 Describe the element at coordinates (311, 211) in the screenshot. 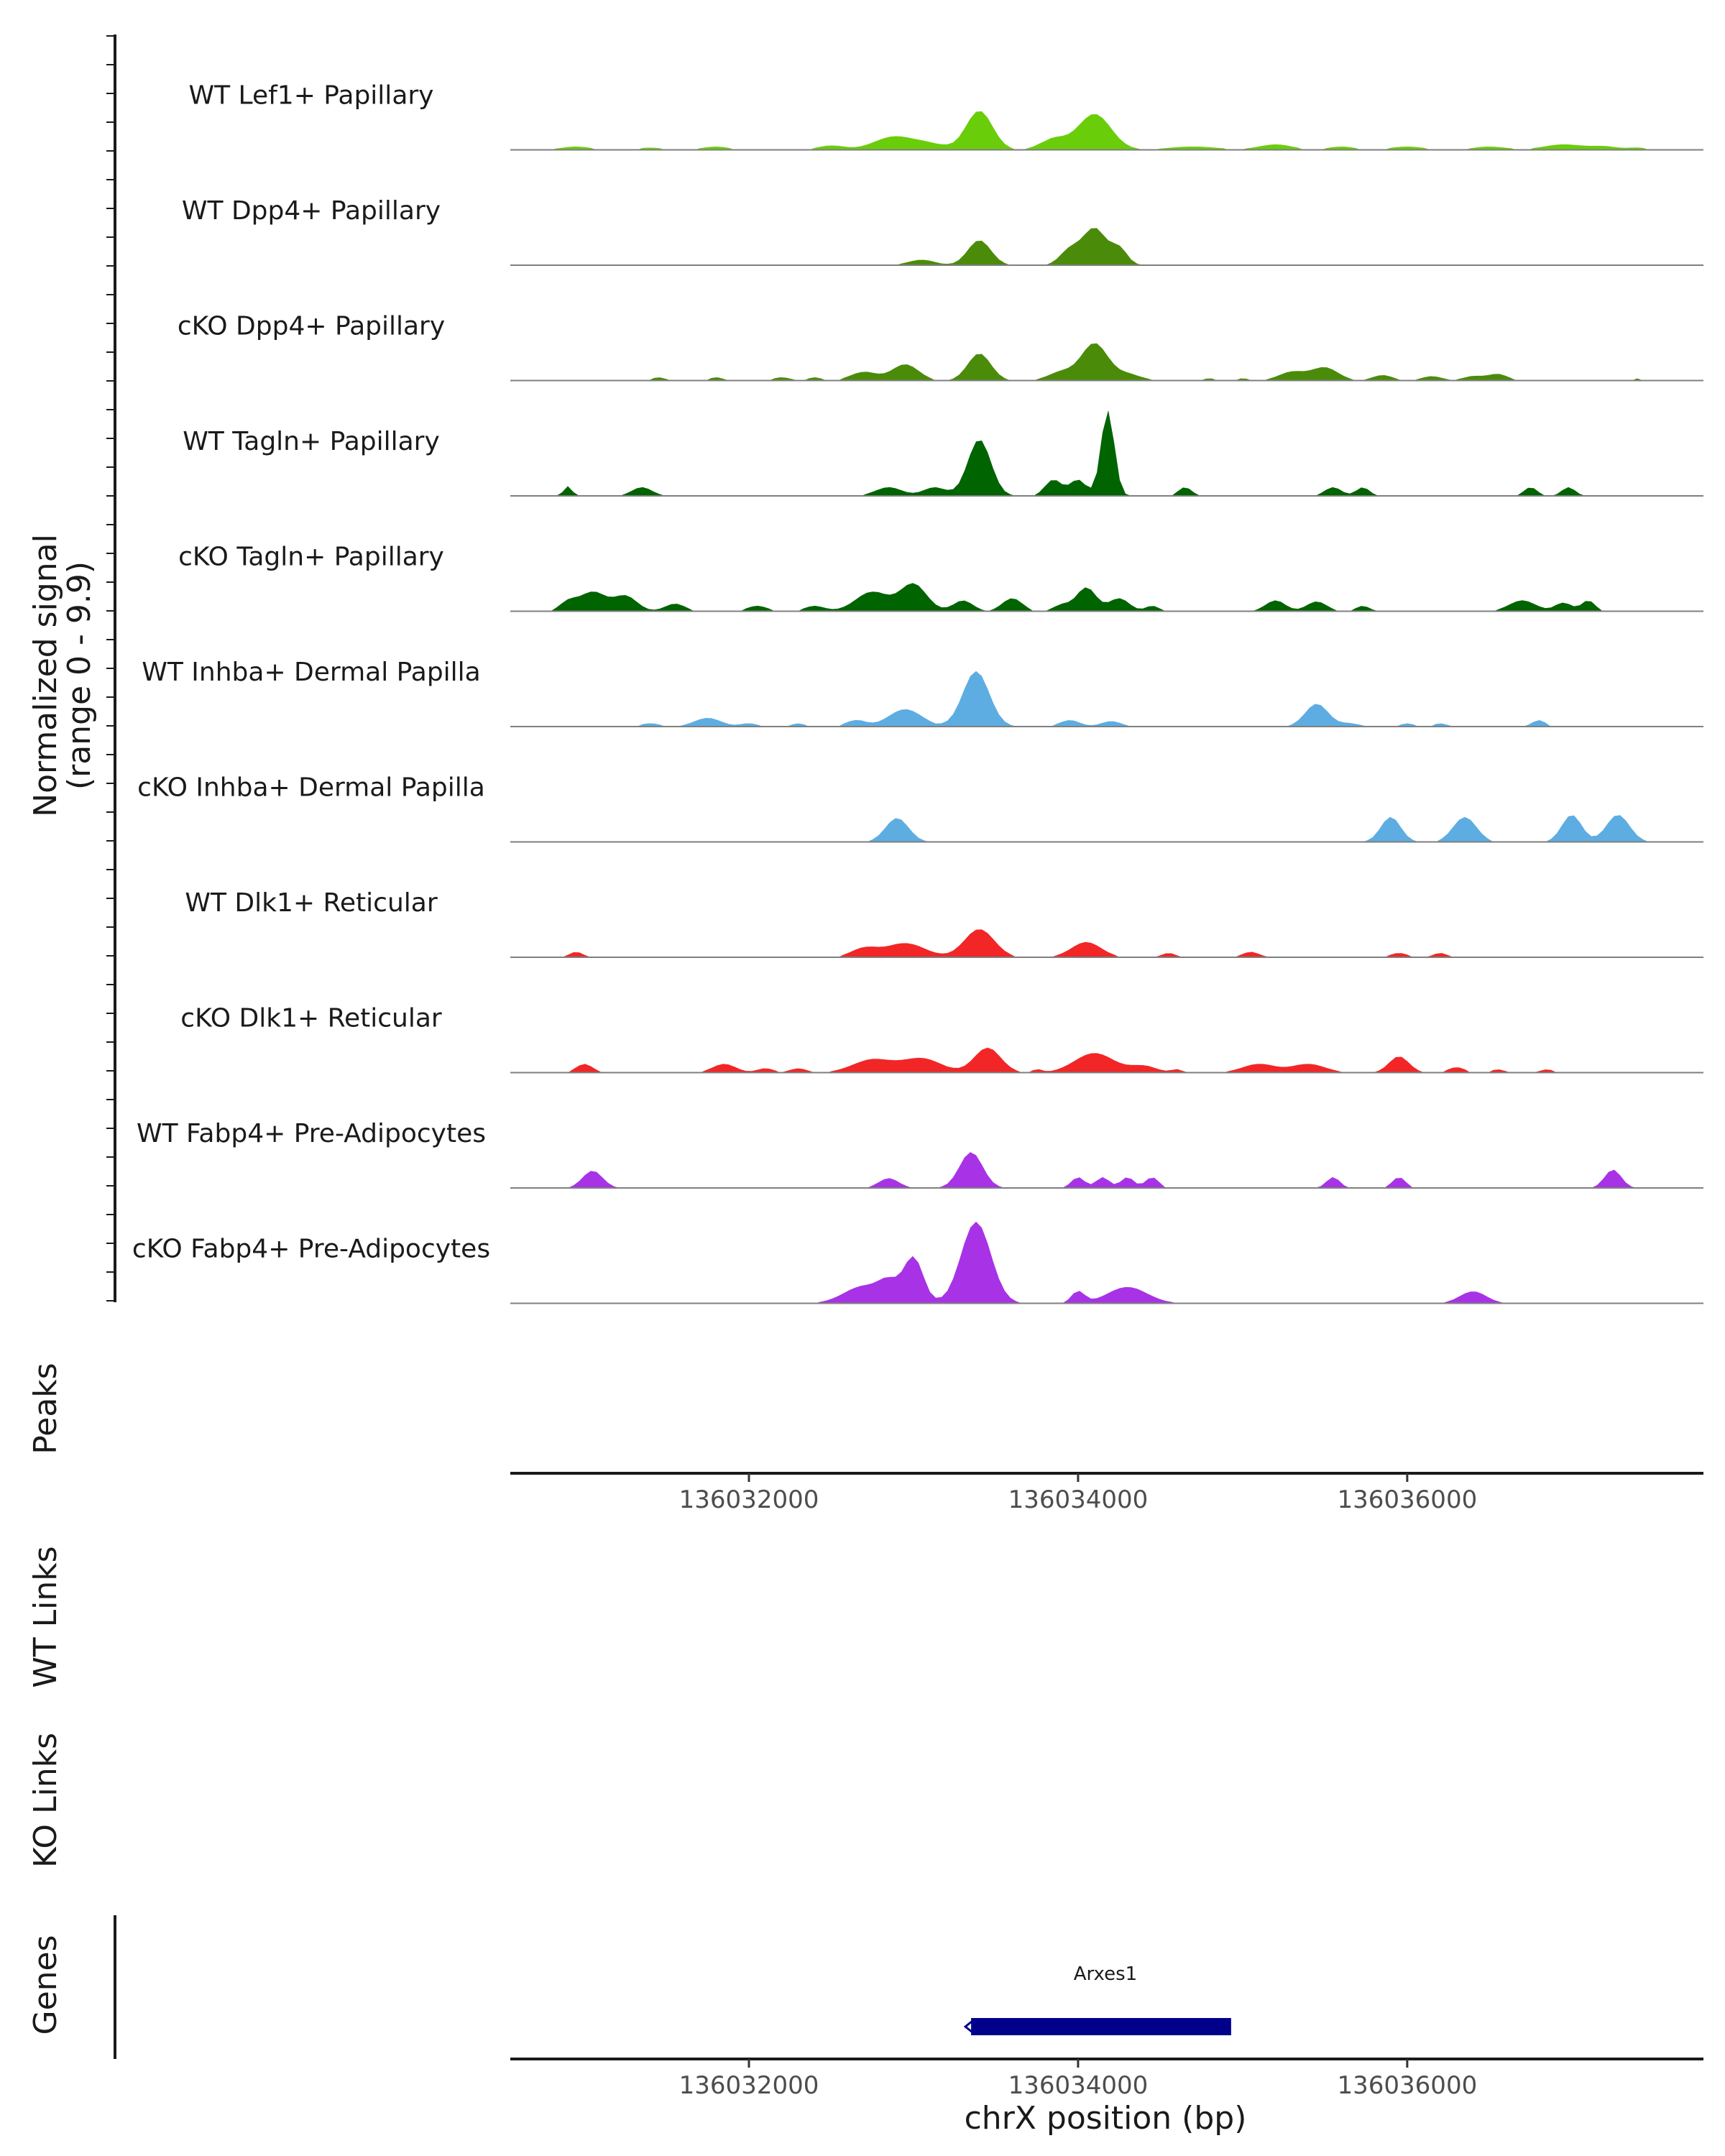

I see `track-label: WT Dpp4+ Papillary` at that location.